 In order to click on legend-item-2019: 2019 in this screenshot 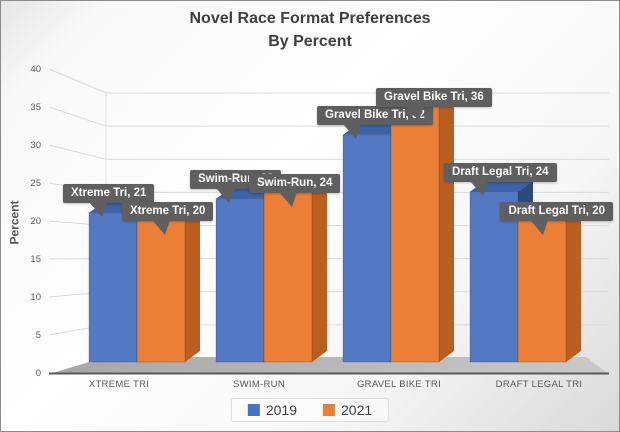, I will do `click(272, 410)`.